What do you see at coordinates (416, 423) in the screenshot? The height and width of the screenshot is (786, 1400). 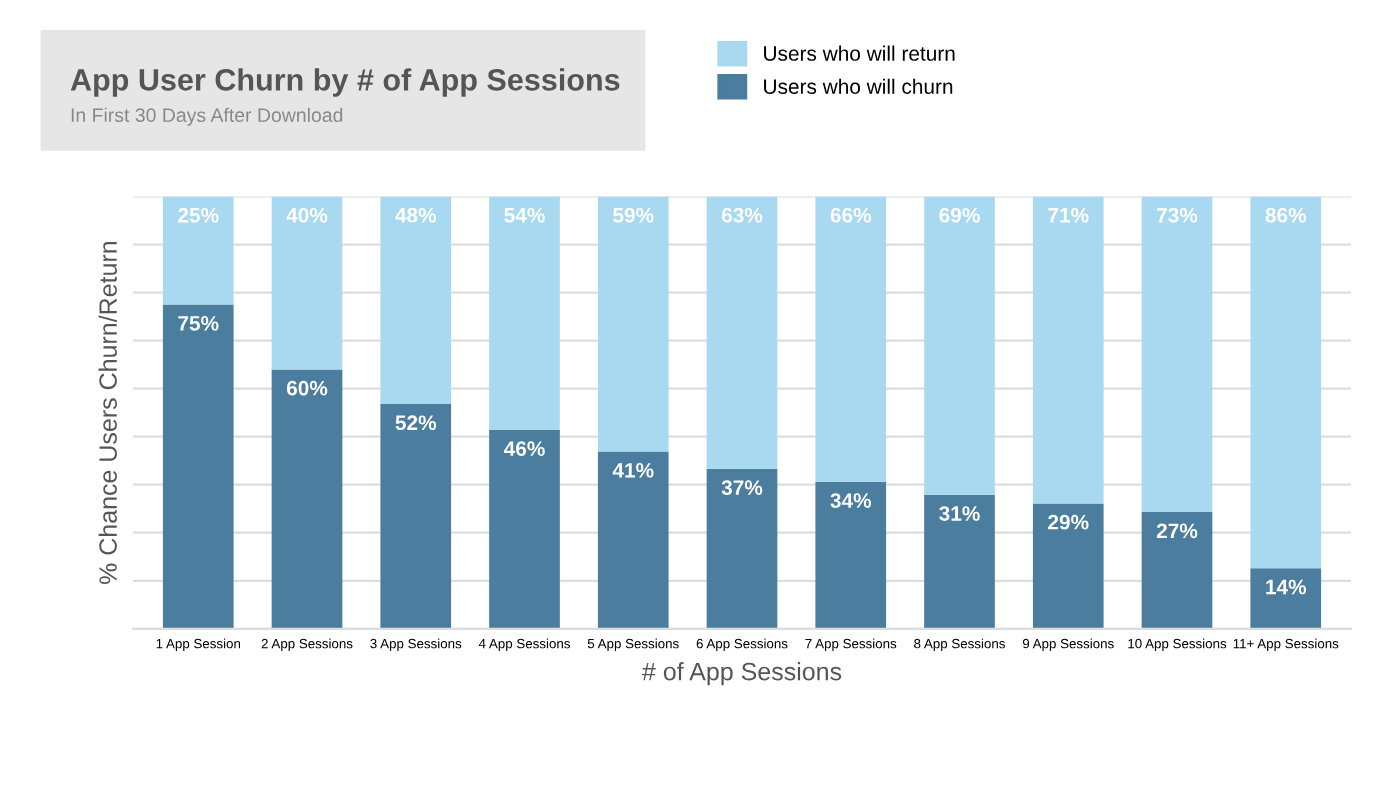 I see `data-label: 52%` at bounding box center [416, 423].